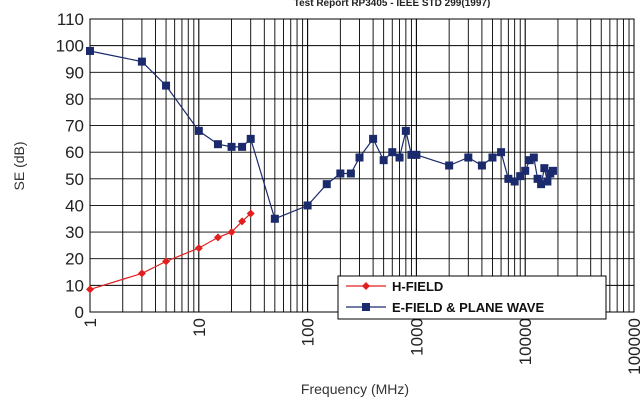 The image size is (642, 398). What do you see at coordinates (74, 99) in the screenshot?
I see `y-tick-label: 80` at bounding box center [74, 99].